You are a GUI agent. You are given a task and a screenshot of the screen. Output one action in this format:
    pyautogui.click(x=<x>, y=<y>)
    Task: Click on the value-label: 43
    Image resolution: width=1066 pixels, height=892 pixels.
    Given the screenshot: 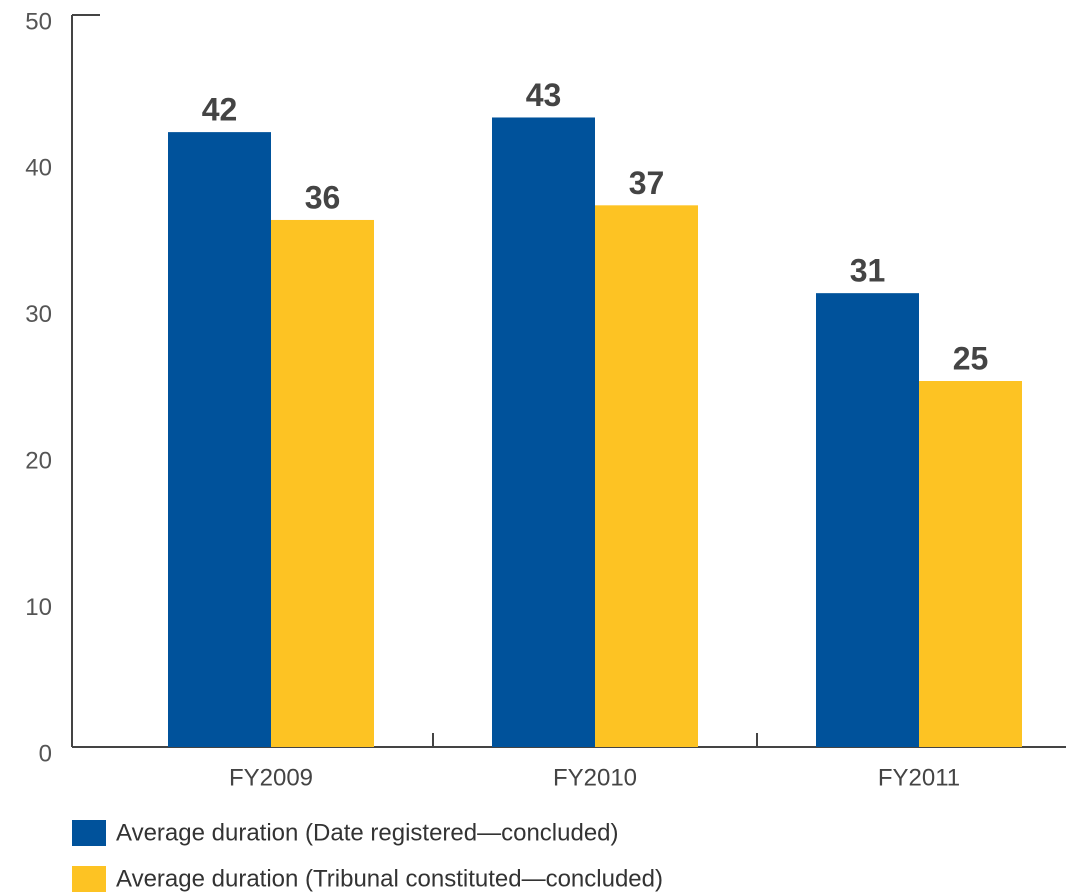 What is the action you would take?
    pyautogui.click(x=544, y=95)
    